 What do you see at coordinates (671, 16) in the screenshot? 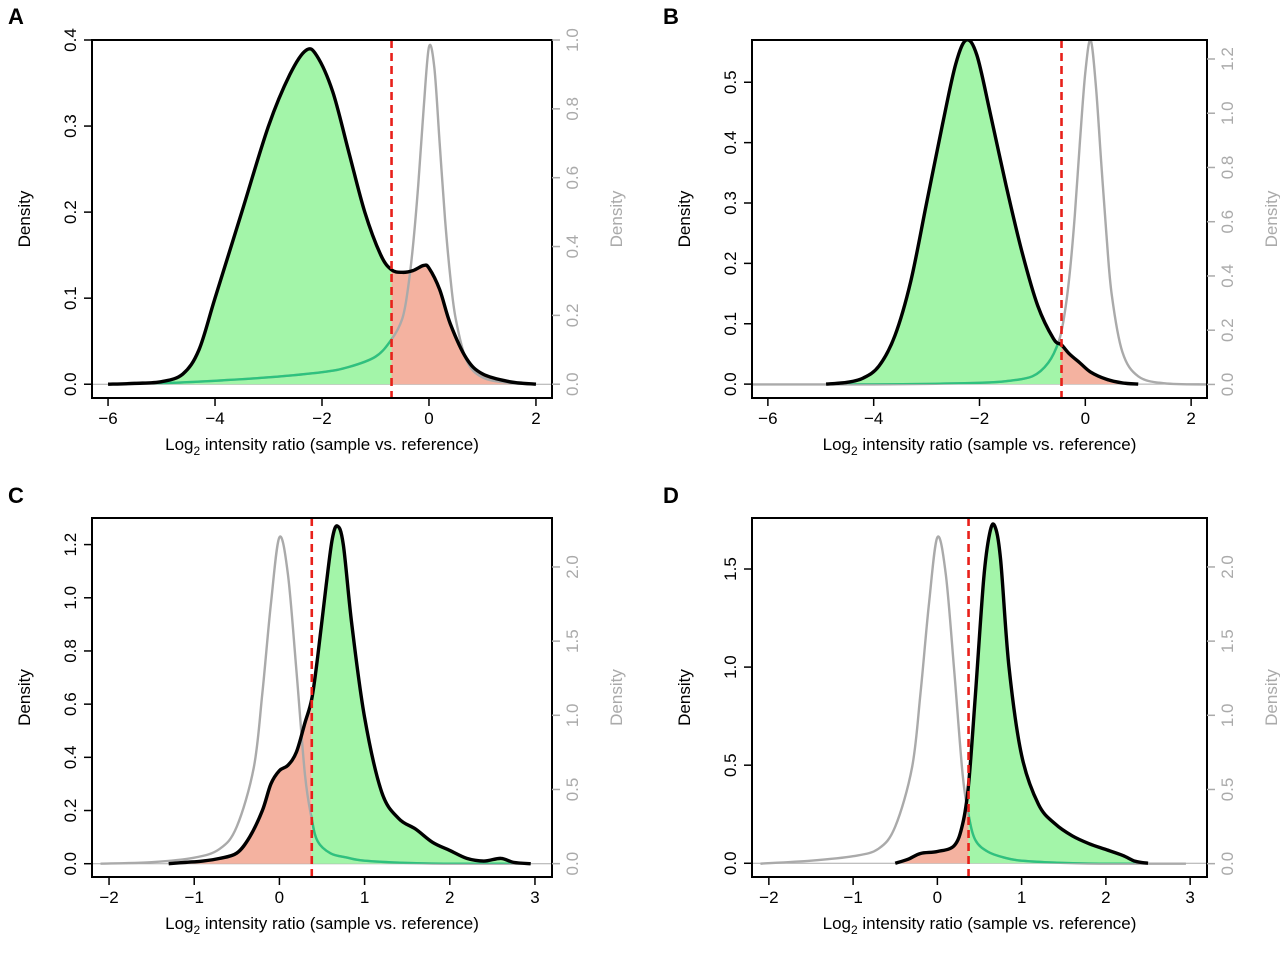
I see `panel-letter: B` at bounding box center [671, 16].